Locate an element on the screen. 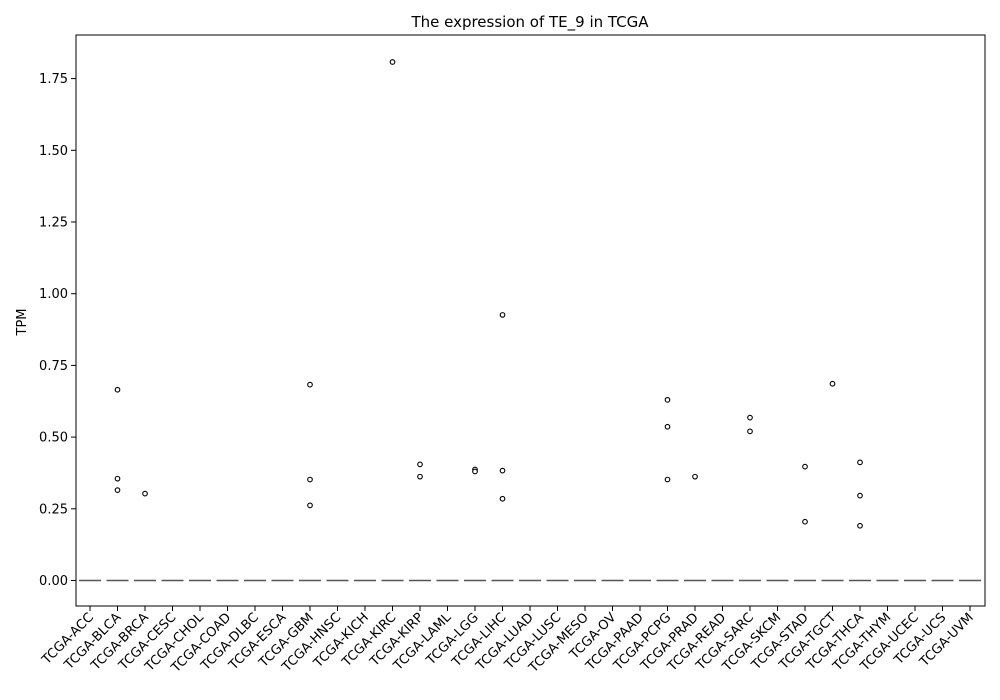 The width and height of the screenshot is (1000, 700). y-tick-label: 0.50 is located at coordinates (53, 438).